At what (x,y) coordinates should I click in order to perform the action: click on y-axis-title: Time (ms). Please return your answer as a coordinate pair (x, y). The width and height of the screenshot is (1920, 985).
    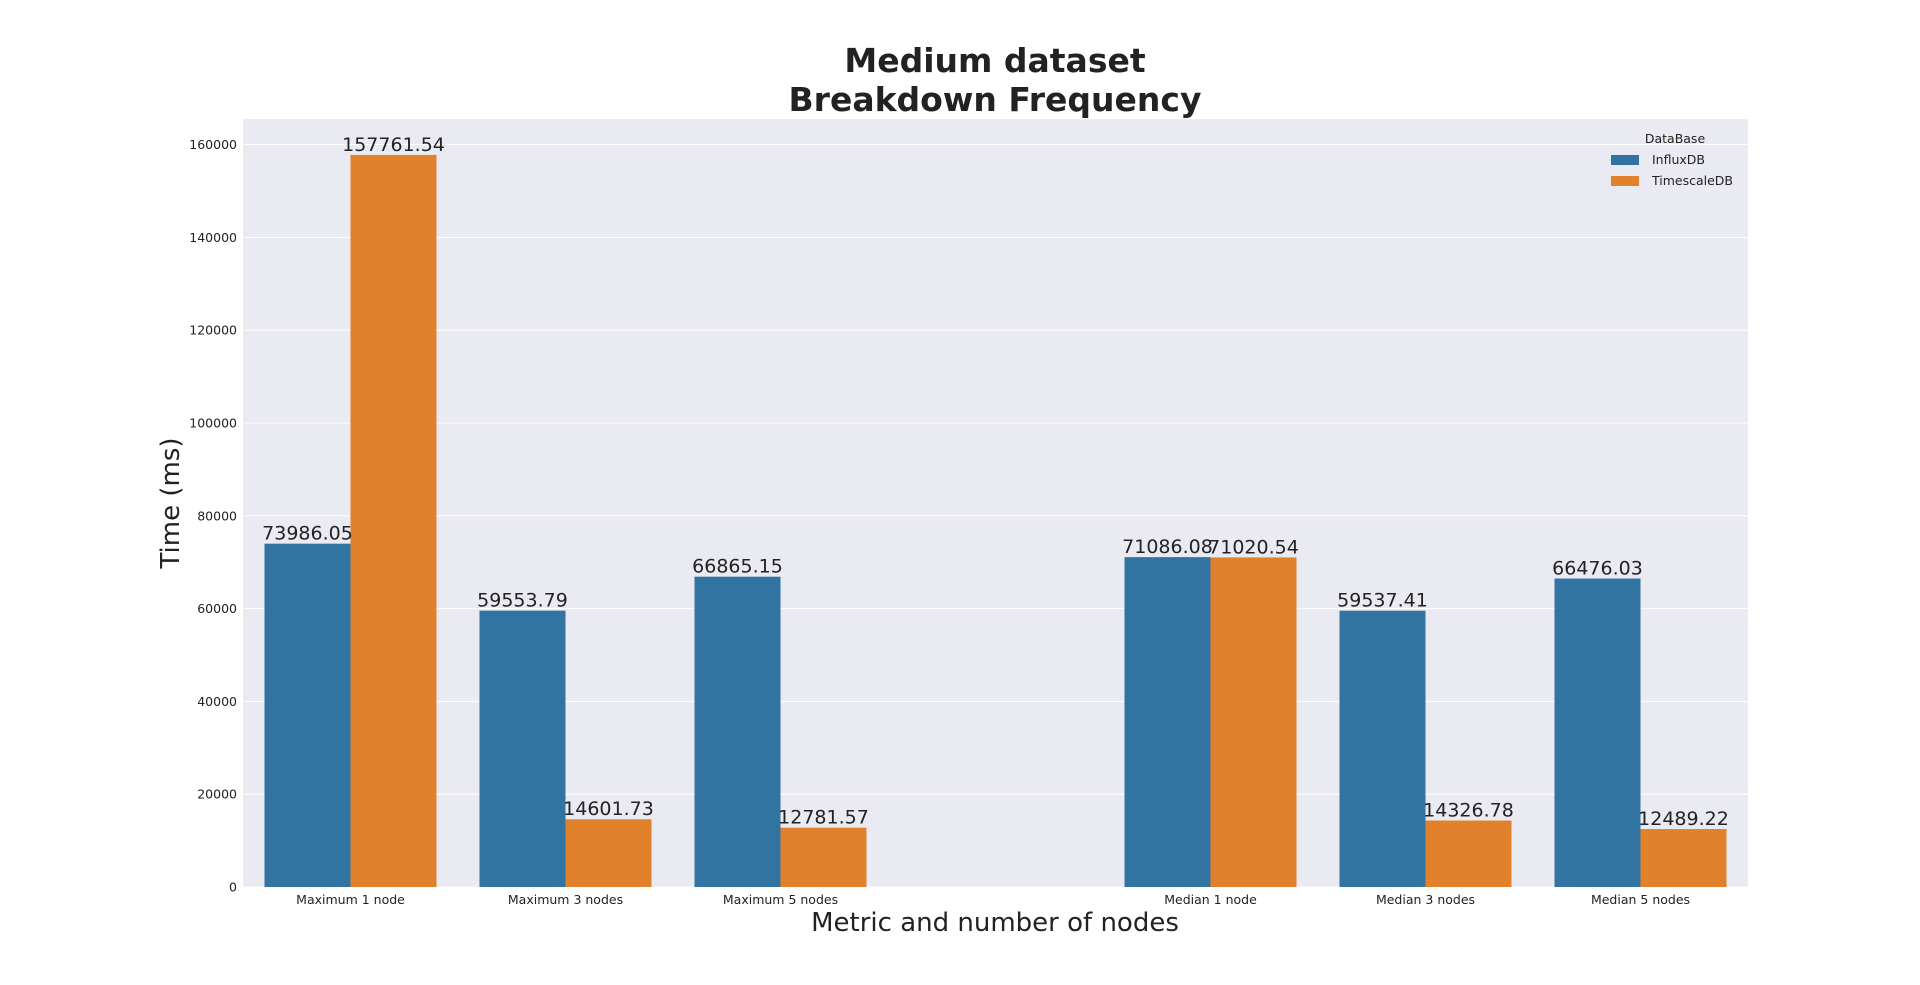
    Looking at the image, I should click on (171, 503).